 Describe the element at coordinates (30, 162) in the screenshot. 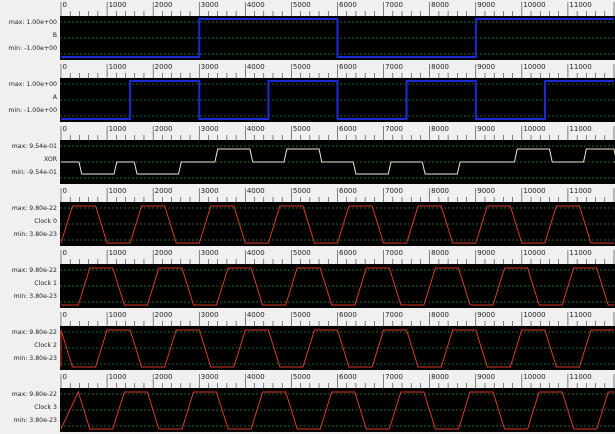

I see `signal-label-box: max: 9.54e-01 XOR min: -9.54e-01` at that location.